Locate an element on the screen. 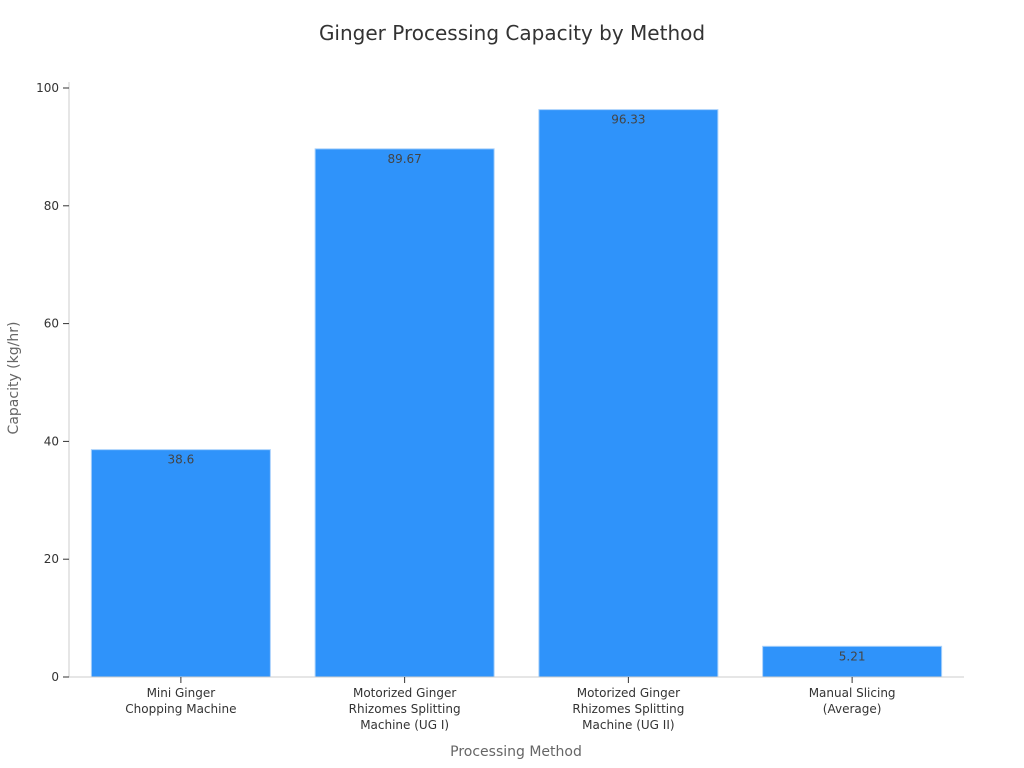  y-tick-label: 0 is located at coordinates (55, 677).